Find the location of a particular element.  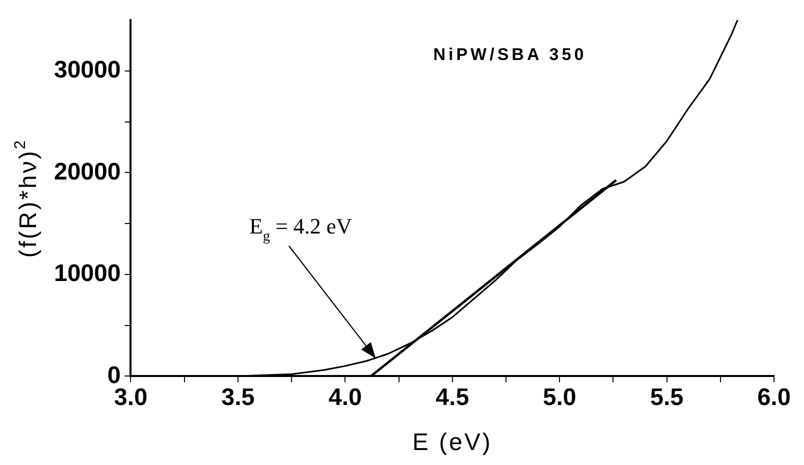

x-tick-label: 3.5 is located at coordinates (238, 398).